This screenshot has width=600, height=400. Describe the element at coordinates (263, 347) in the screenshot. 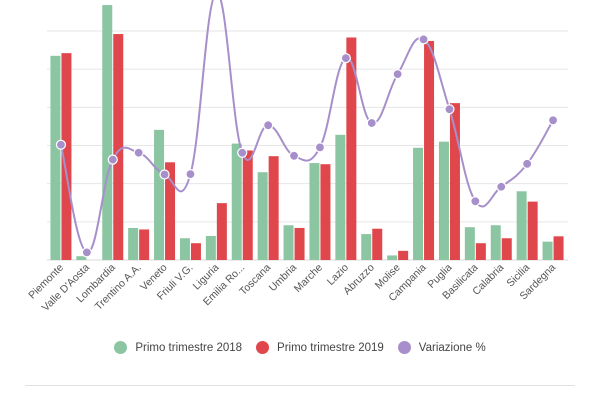

I see `legend-swatch-2019` at that location.